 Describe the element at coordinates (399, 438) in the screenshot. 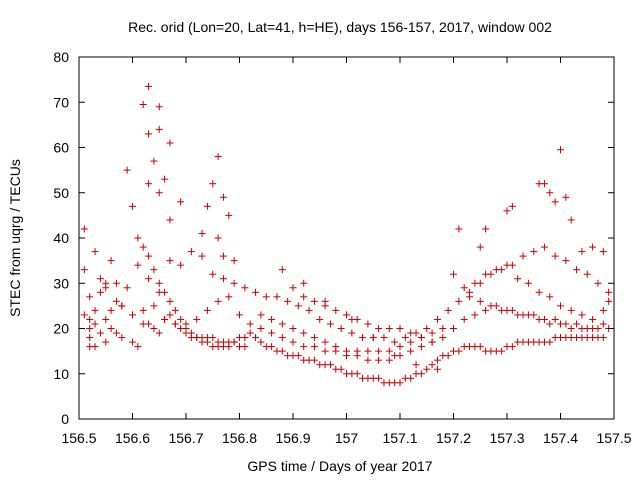

I see `x-tick-label: 157.1` at that location.